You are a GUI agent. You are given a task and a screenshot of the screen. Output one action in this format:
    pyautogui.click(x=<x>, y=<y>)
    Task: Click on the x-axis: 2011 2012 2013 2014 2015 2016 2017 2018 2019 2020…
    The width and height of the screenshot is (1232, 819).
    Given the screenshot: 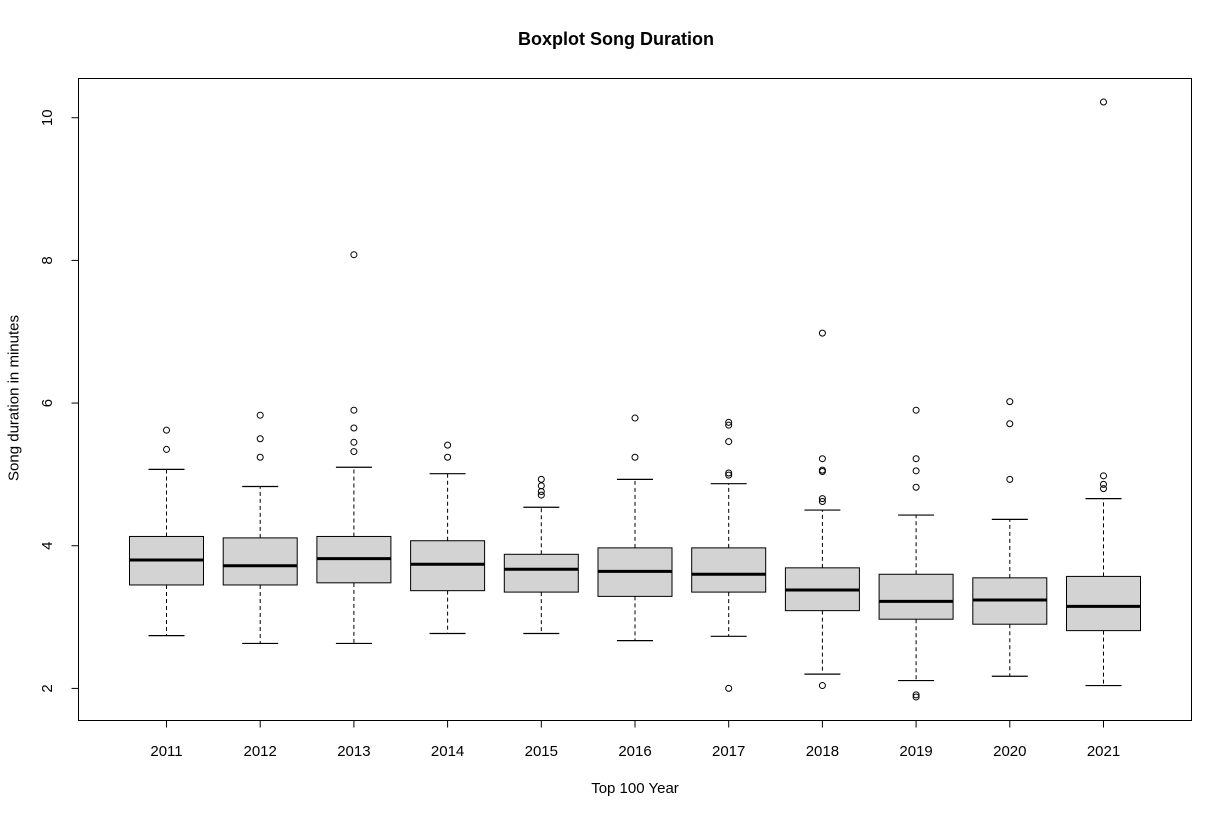 What is the action you would take?
    pyautogui.click(x=635, y=740)
    